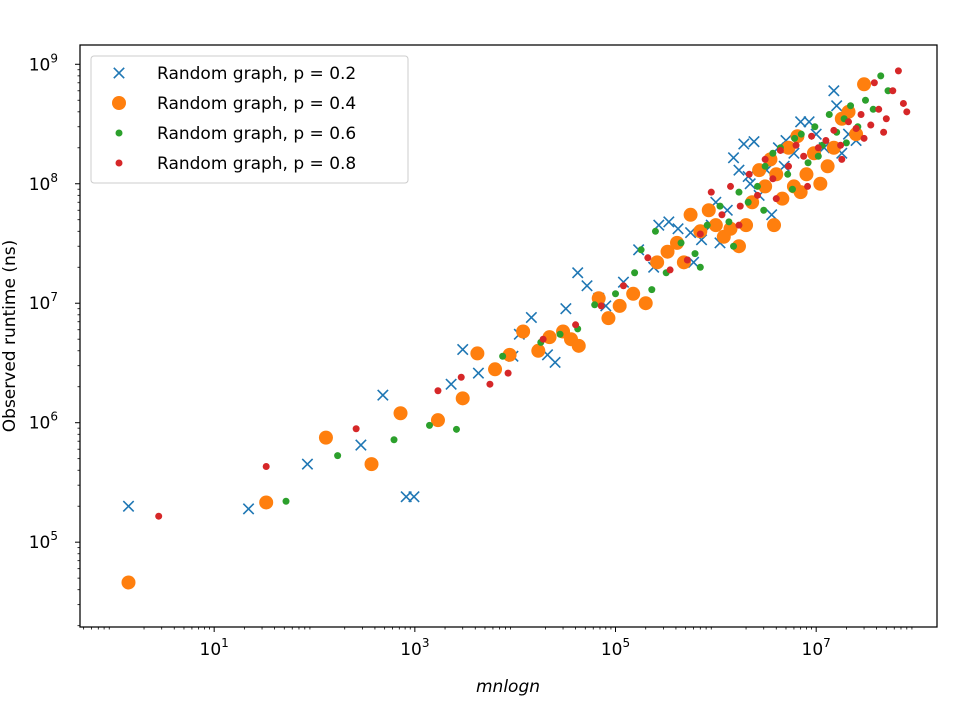 The image size is (960, 720). Describe the element at coordinates (615, 648) in the screenshot. I see `x-tick-label: 105` at that location.